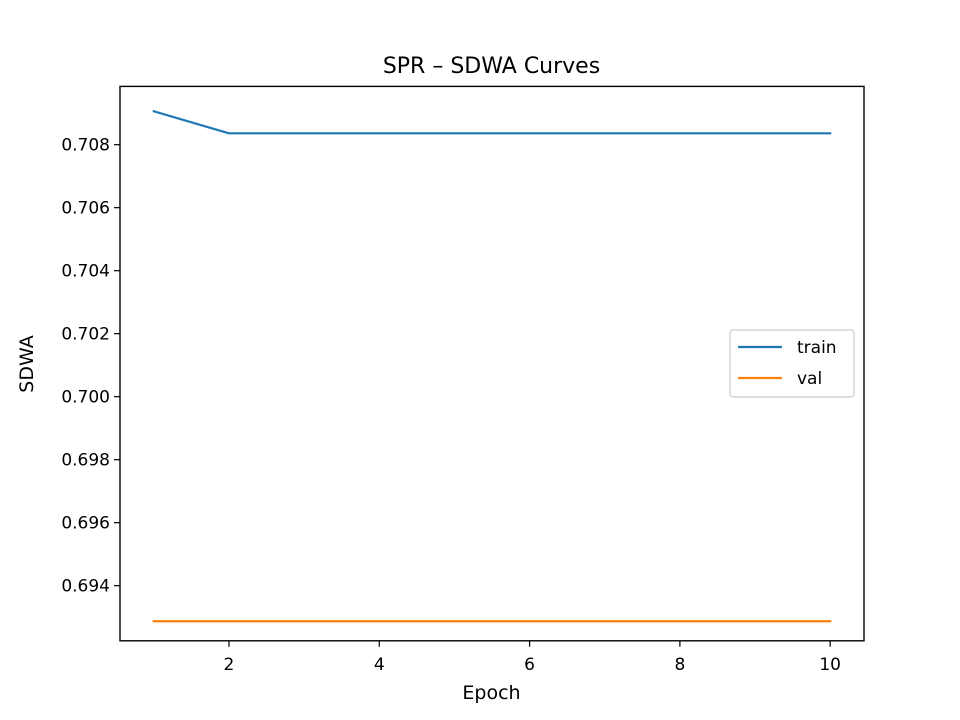  What do you see at coordinates (491, 693) in the screenshot?
I see `x-axis-label: Epoch` at bounding box center [491, 693].